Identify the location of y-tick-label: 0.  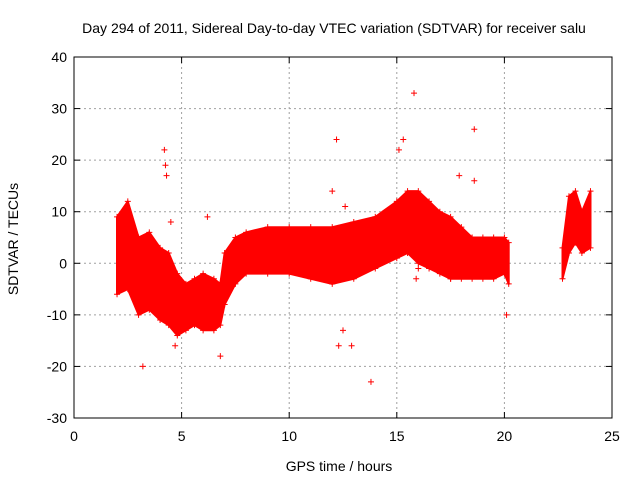
(63, 263).